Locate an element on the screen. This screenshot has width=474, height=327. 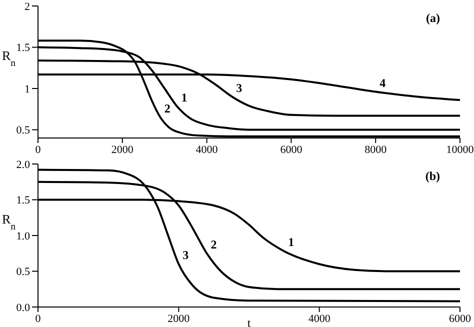
x-tick-label: 10000 is located at coordinates (460, 150).